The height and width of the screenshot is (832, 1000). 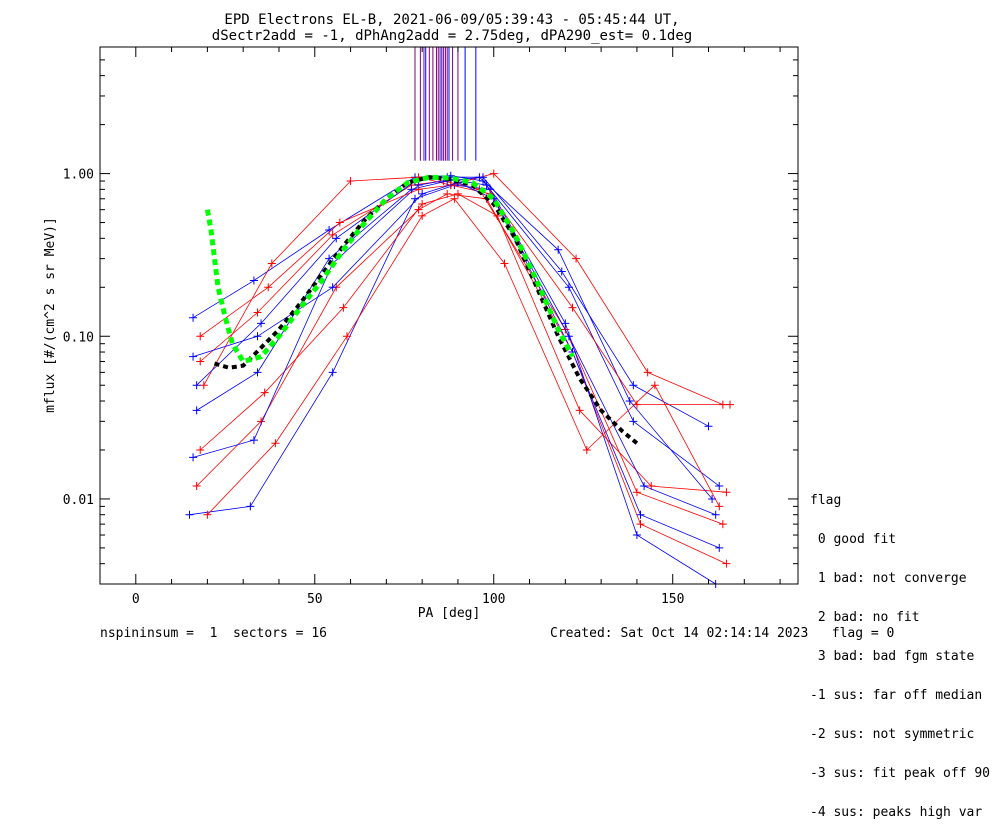 I want to click on flag-legend-entry: -2 sus: not symmetric, so click(x=892, y=734).